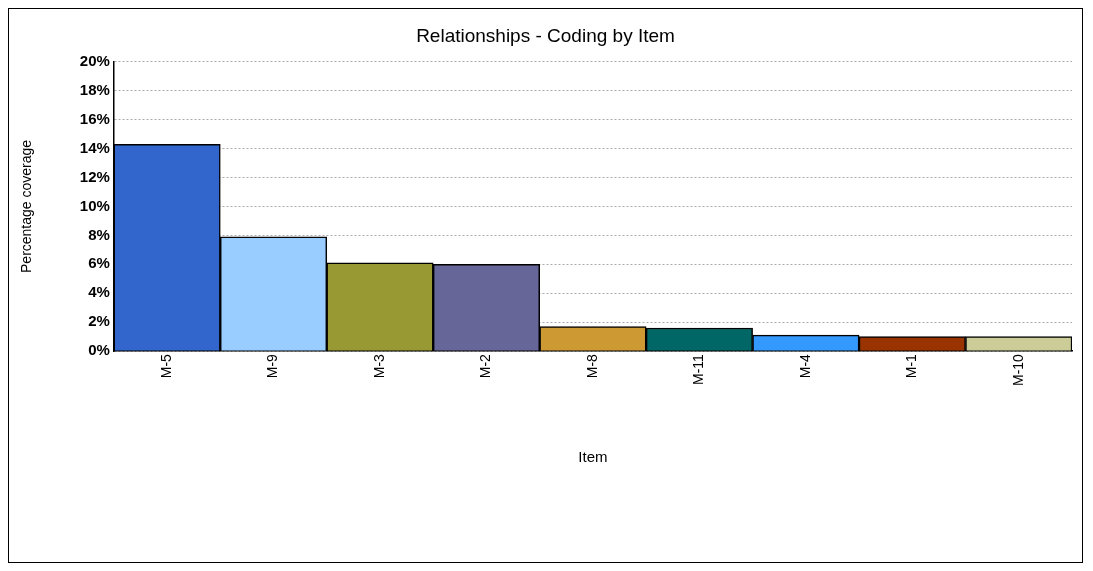 Image resolution: width=1093 pixels, height=571 pixels. What do you see at coordinates (99, 350) in the screenshot?
I see `y-tick-label: 0%` at bounding box center [99, 350].